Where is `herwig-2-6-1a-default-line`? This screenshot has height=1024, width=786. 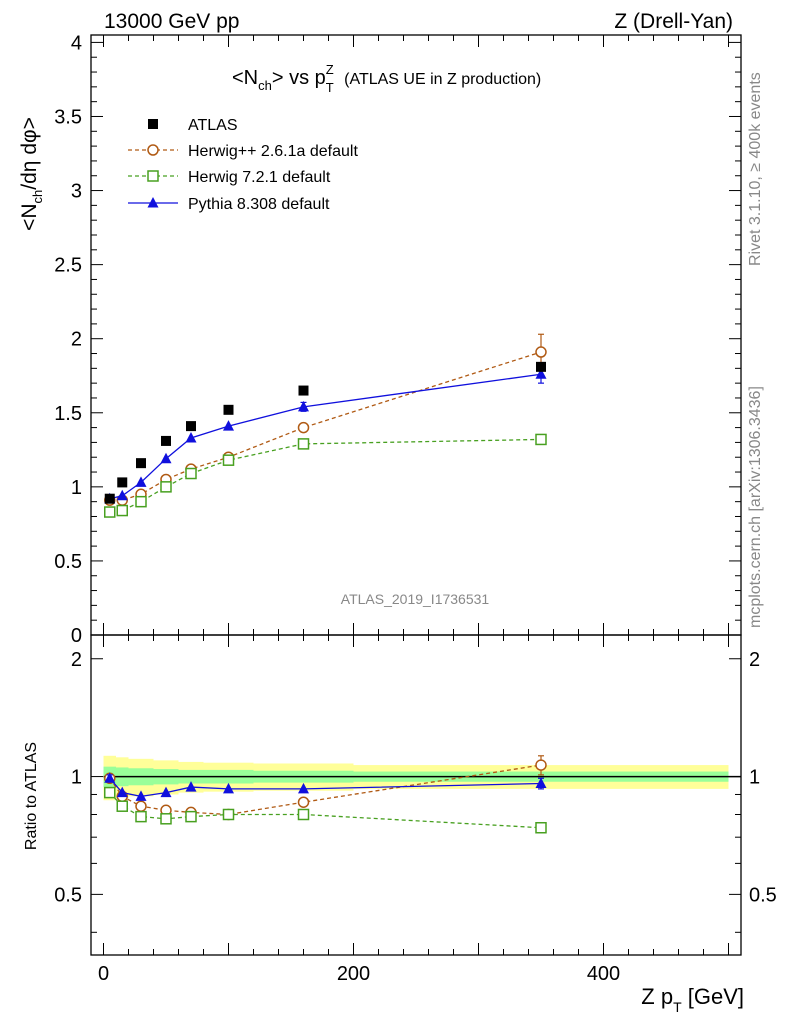
herwig-2-6-1a-default-line is located at coordinates (325, 426).